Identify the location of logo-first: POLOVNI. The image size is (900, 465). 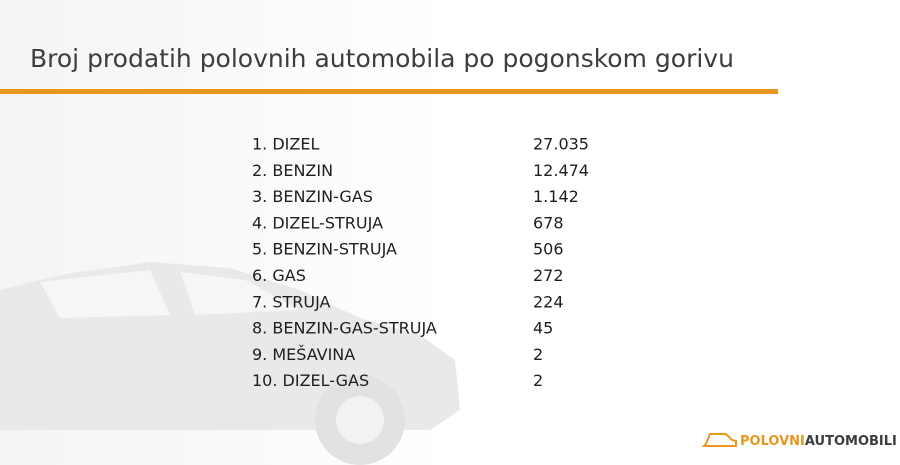
(772, 441).